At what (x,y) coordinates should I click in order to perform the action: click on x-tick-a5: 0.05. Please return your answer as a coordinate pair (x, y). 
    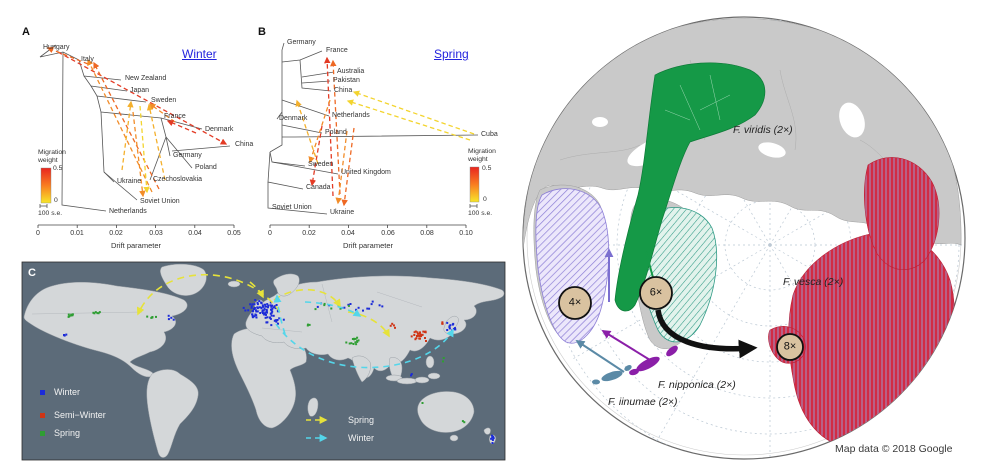
    Looking at the image, I should click on (234, 233).